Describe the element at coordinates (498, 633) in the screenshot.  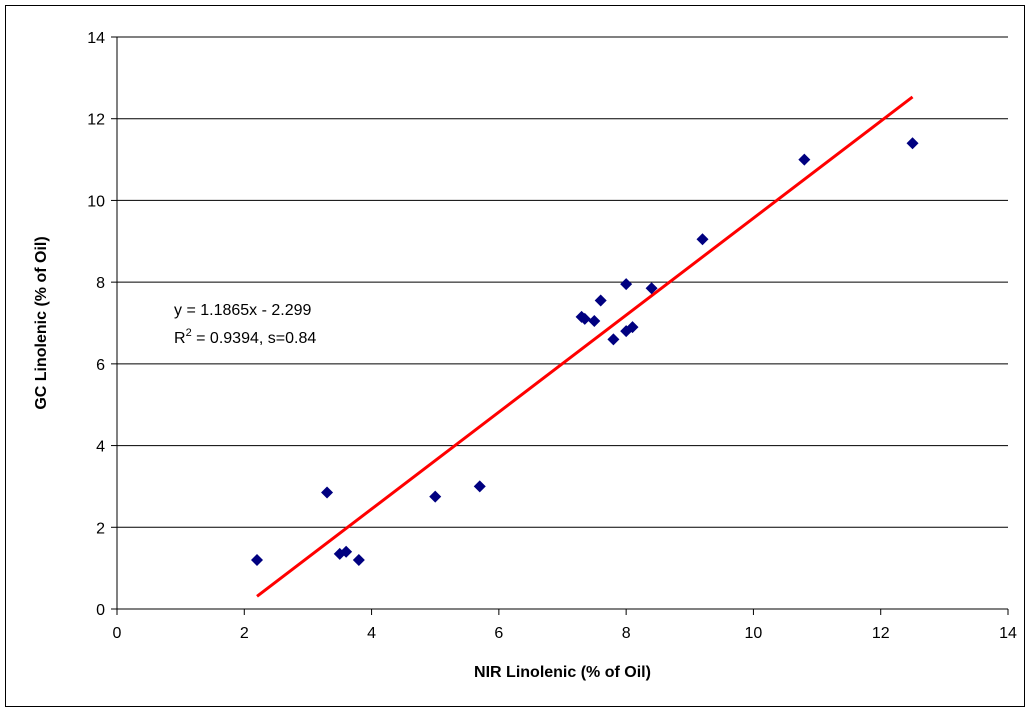
I see `x-tick-label: 6` at that location.